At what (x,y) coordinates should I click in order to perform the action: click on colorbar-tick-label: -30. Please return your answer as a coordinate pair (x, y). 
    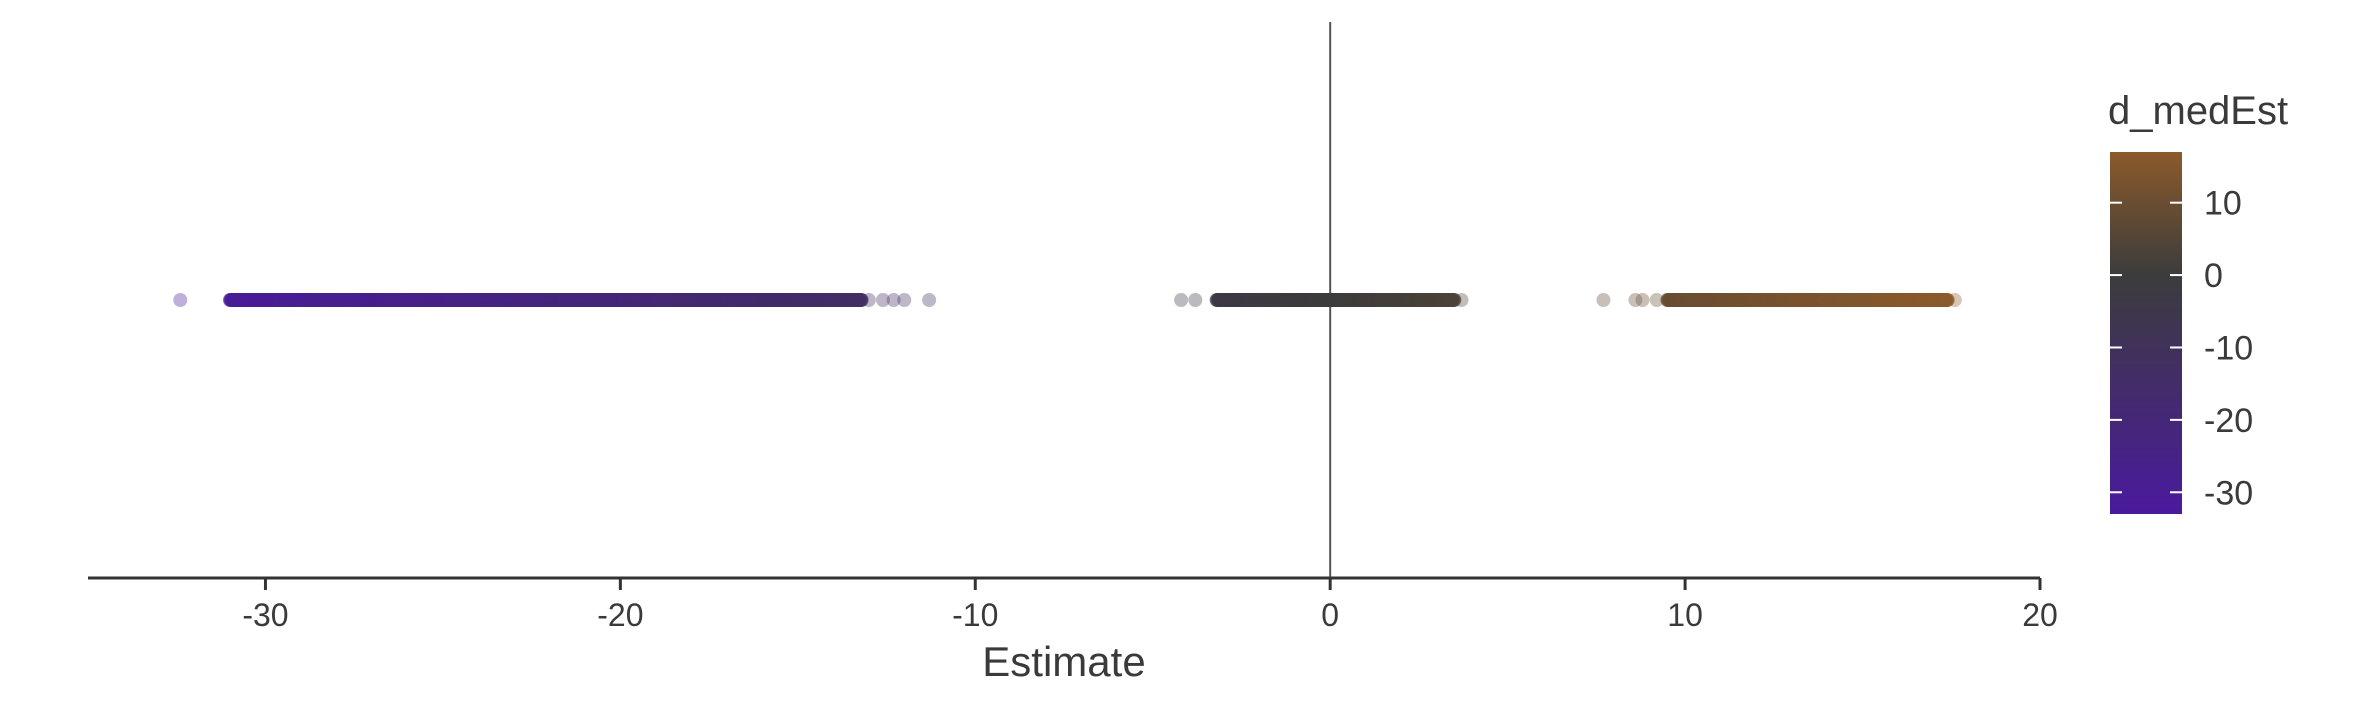
    Looking at the image, I should click on (2228, 493).